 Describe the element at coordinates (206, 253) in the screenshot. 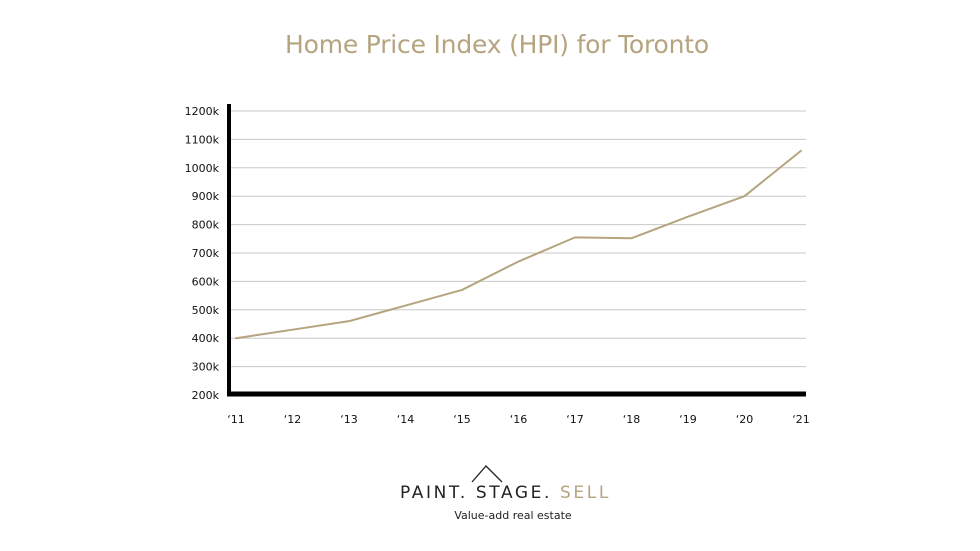

I see `y-tick-label: 700k` at that location.